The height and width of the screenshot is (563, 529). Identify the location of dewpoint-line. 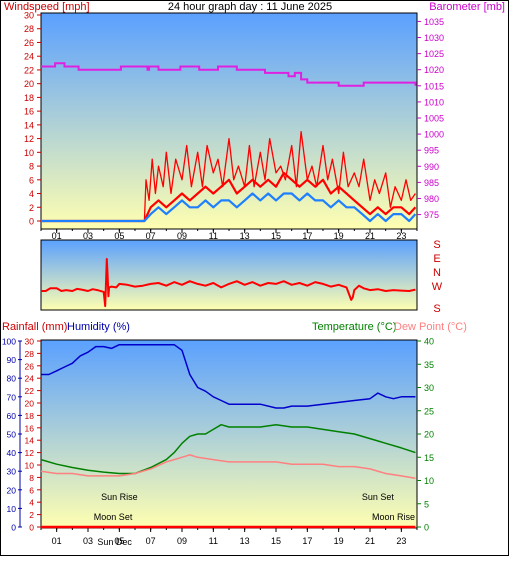
(228, 466).